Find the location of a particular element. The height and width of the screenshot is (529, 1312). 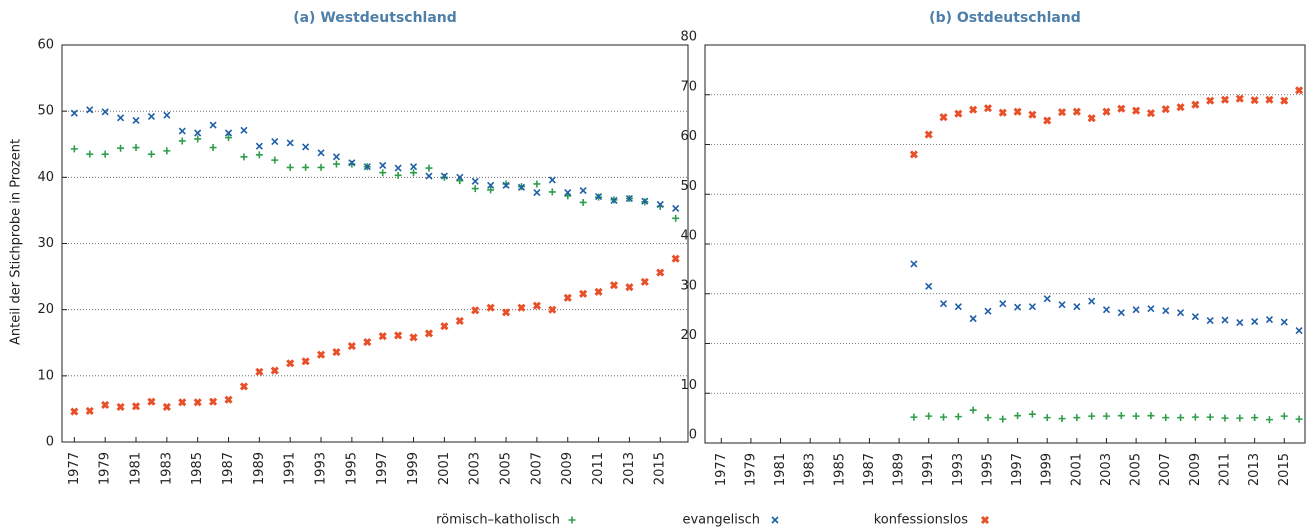

x-tick-label: 2007 is located at coordinates (1165, 469).